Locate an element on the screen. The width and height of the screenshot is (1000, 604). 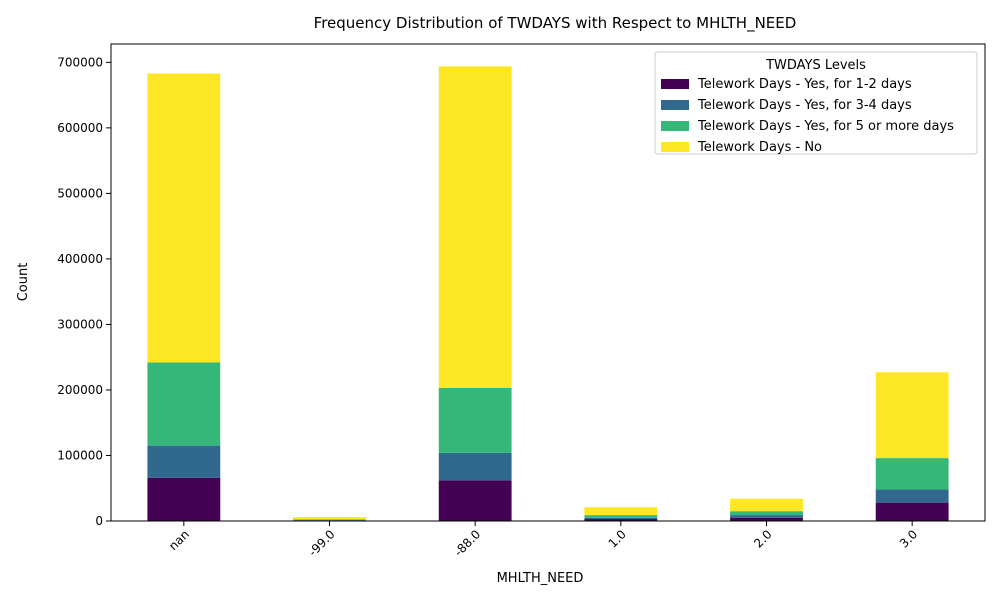
y-tick-label: 600000 is located at coordinates (80, 128).